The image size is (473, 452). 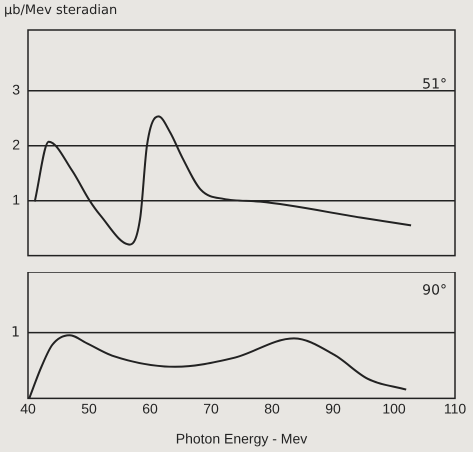 I want to click on text: 90°, so click(x=434, y=290).